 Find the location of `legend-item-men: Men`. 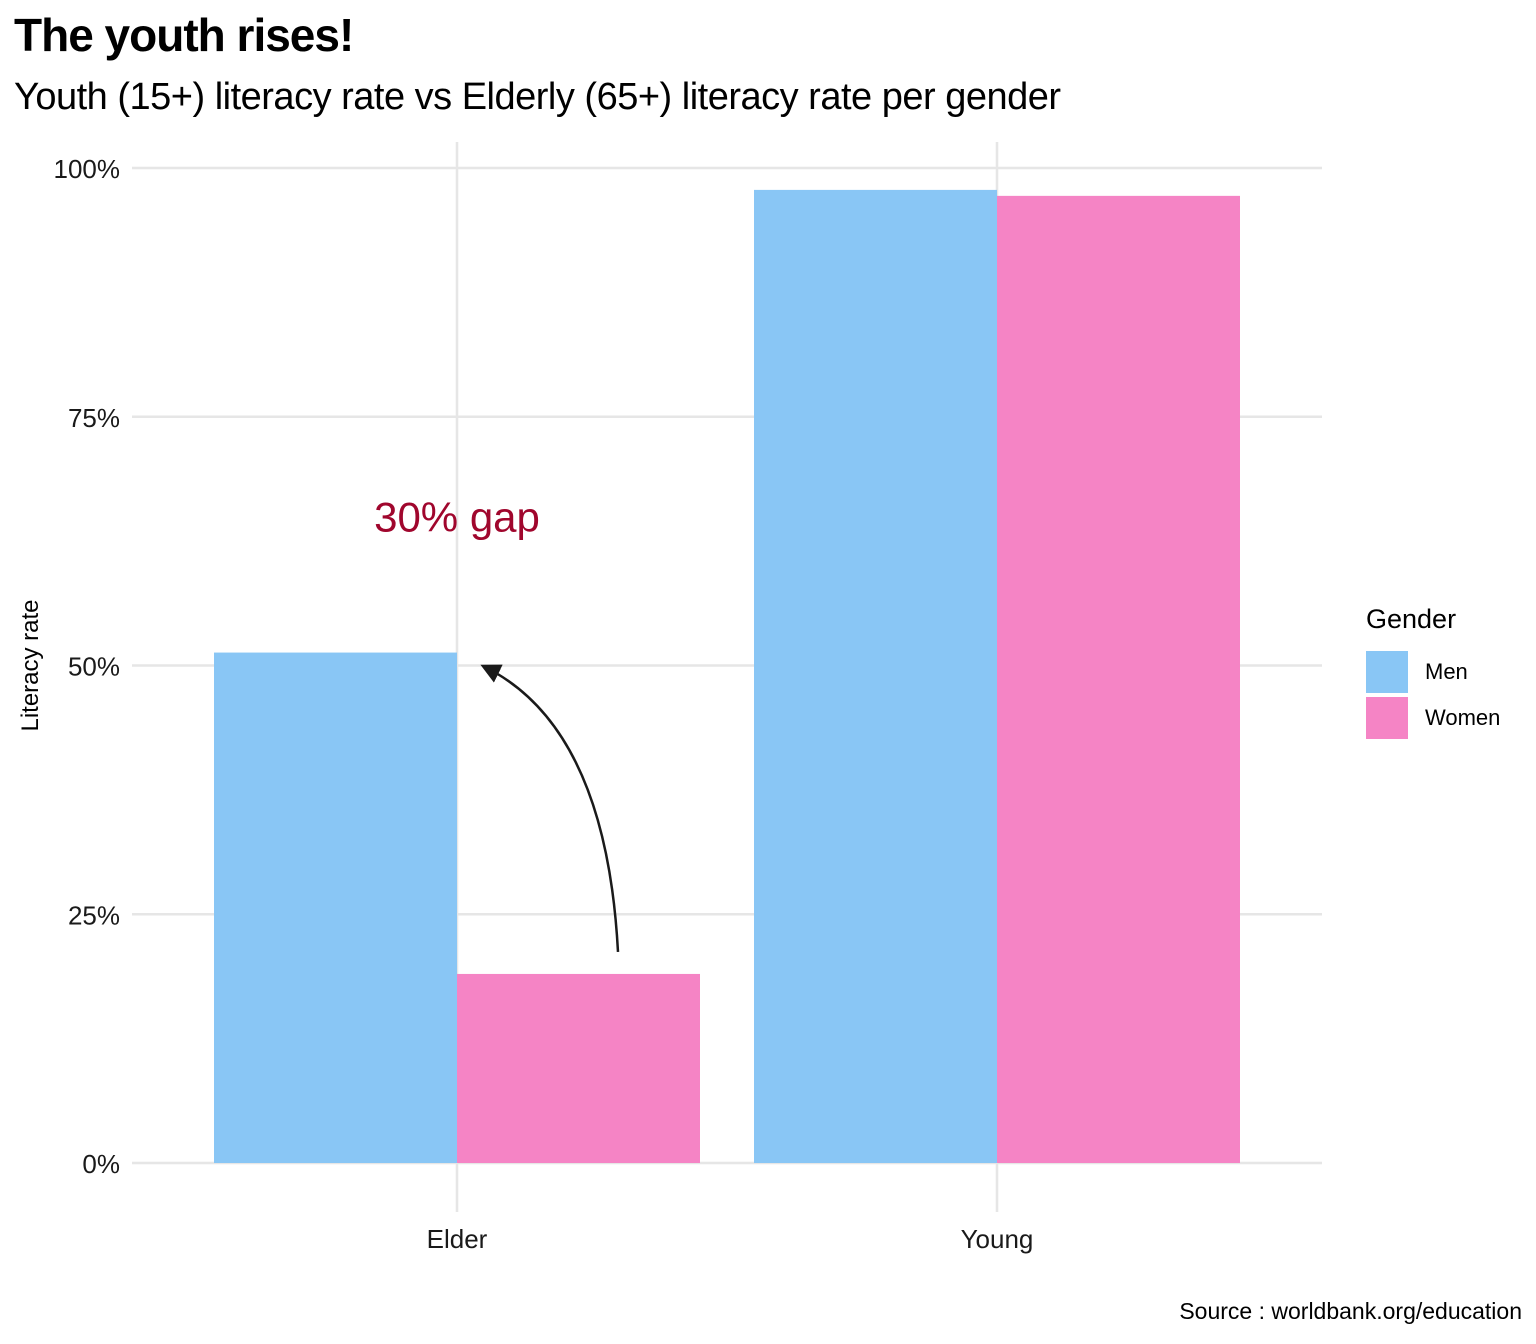

legend-item-men: Men is located at coordinates (1433, 672).